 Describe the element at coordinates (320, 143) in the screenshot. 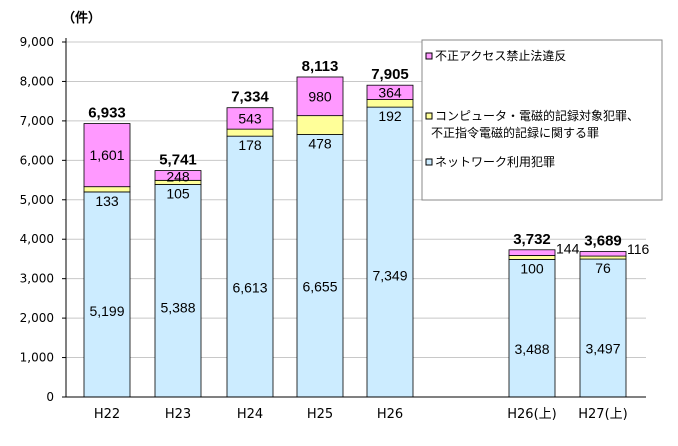

I see `segment-label-computer: 478` at that location.